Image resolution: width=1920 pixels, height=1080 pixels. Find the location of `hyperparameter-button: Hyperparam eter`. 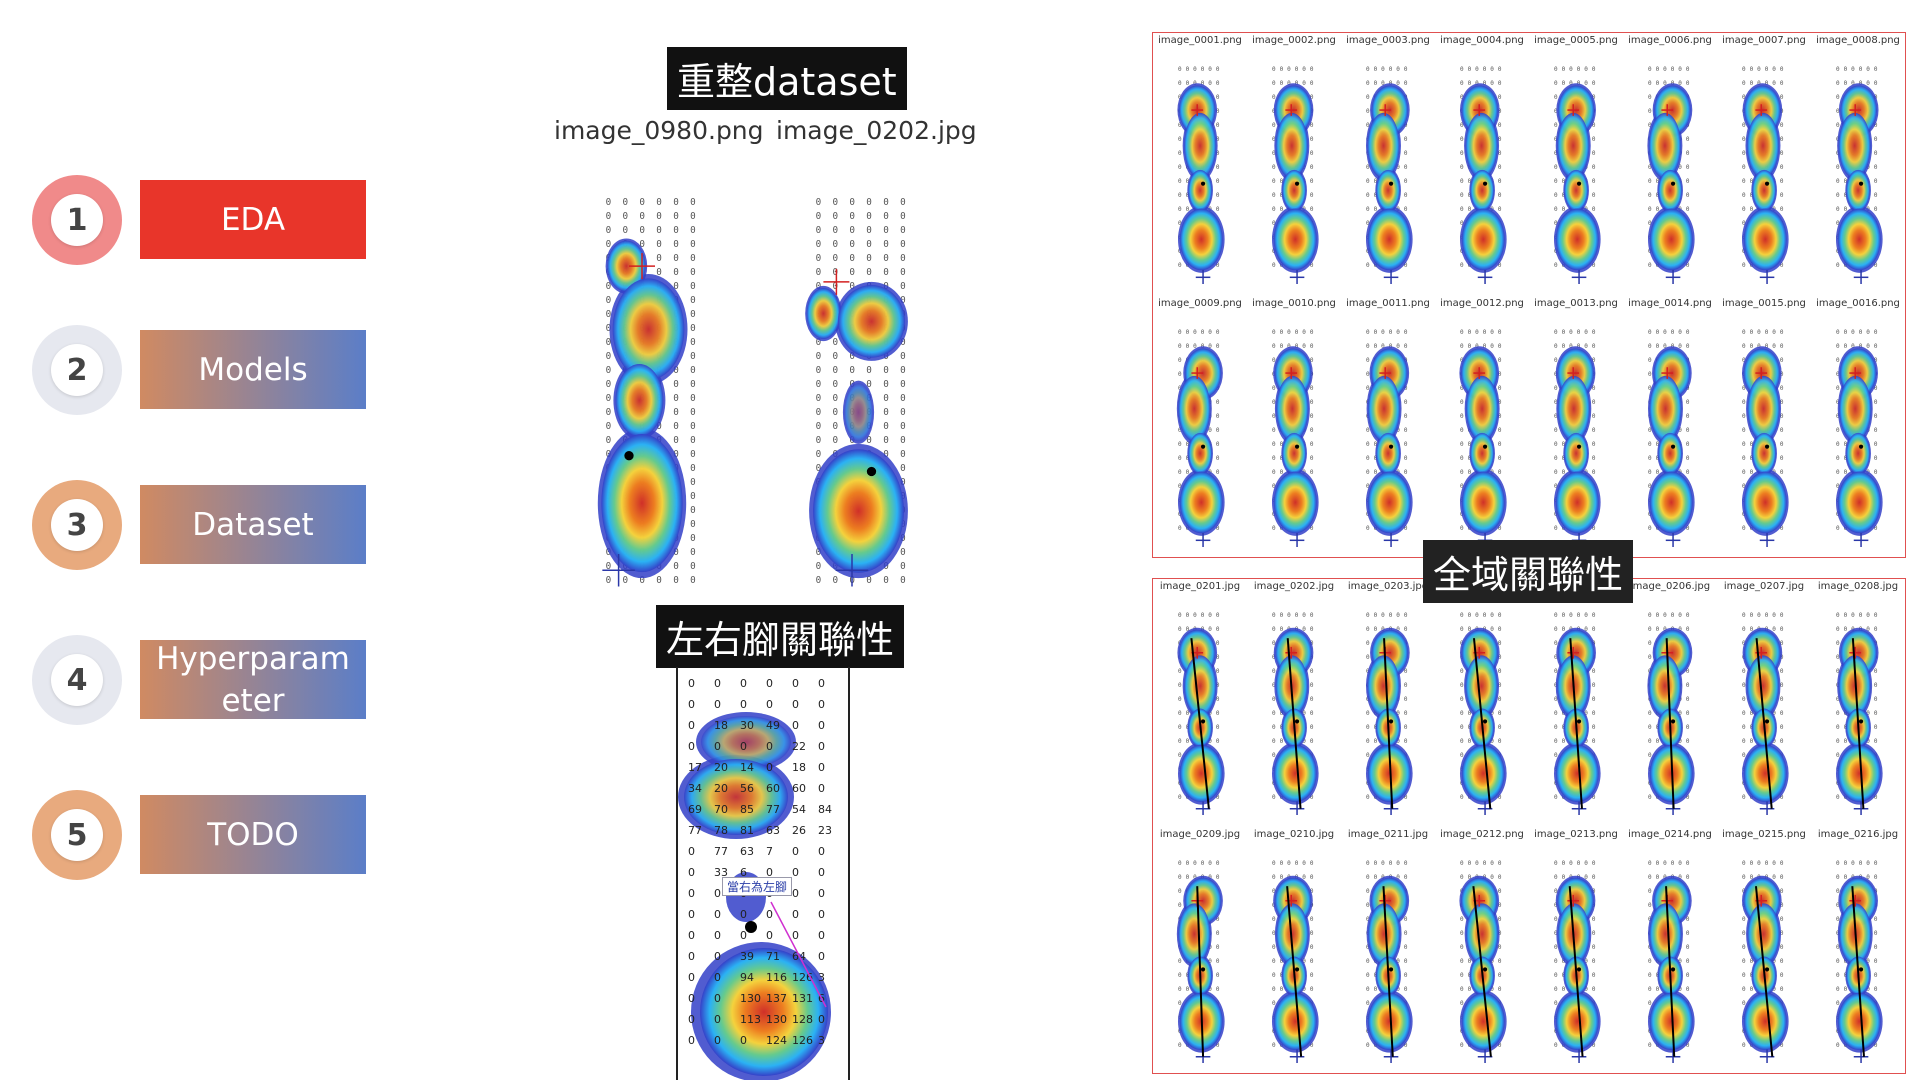

hyperparameter-button: Hyperparam eter is located at coordinates (253, 679).